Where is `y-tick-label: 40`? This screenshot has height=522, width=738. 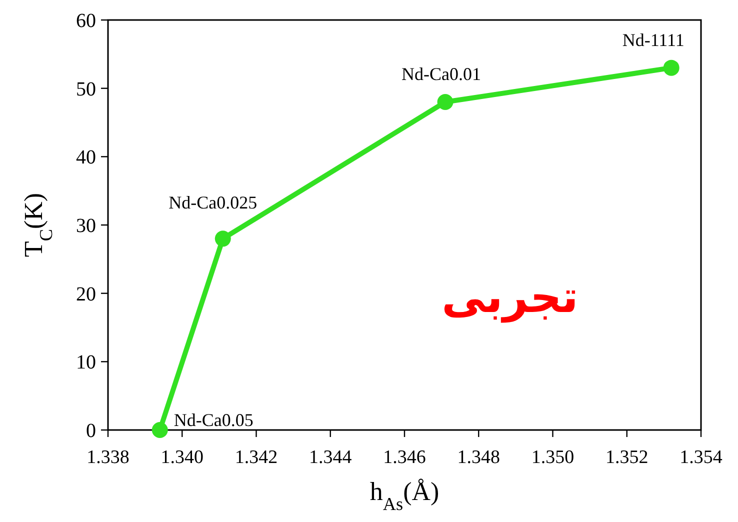
y-tick-label: 40 is located at coordinates (86, 157).